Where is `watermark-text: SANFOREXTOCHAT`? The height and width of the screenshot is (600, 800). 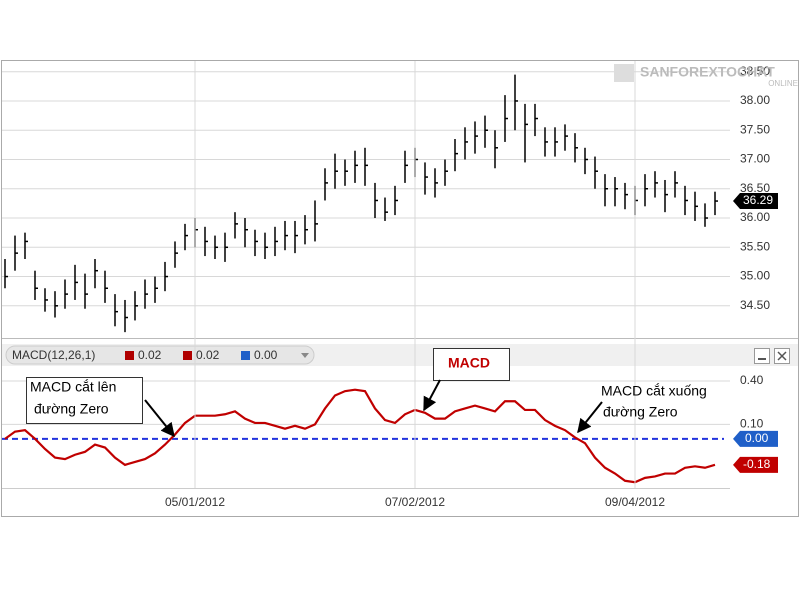
watermark-text: SANFOREXTOCHAT is located at coordinates (707, 72).